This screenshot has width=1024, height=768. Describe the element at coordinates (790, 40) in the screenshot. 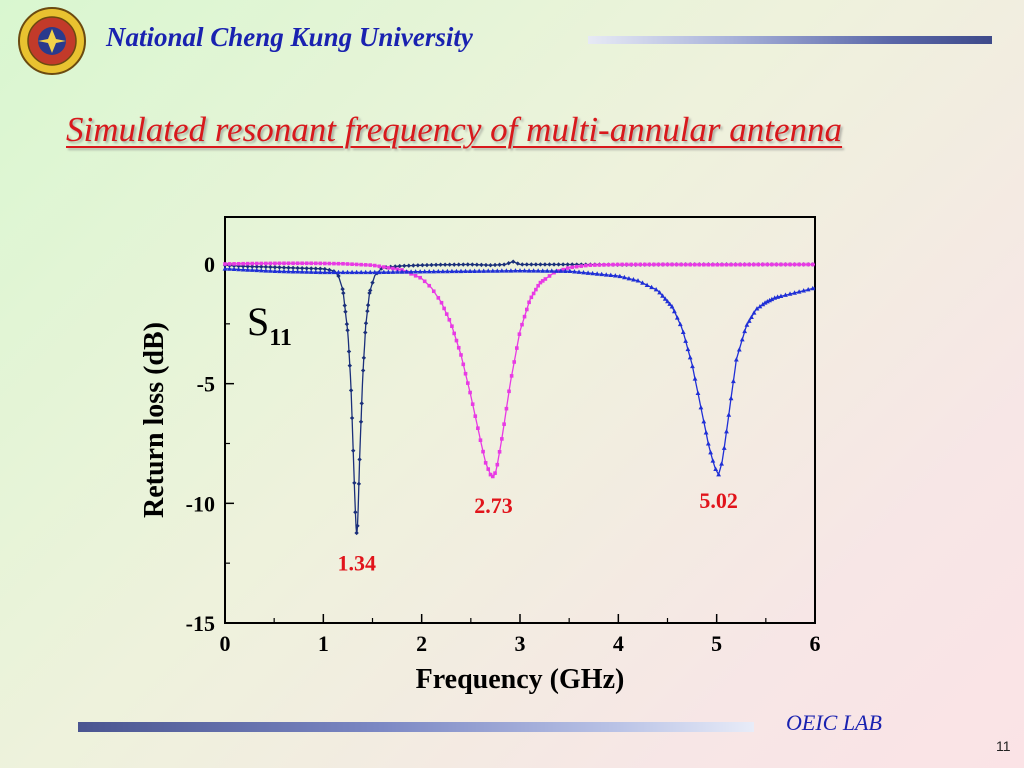

I see `header-divider-bar` at that location.